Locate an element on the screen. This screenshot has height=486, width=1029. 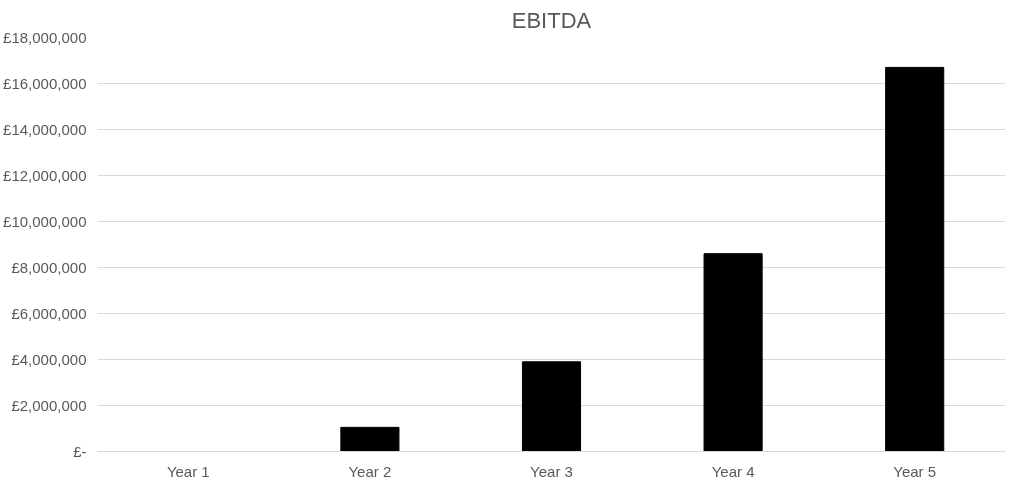
y-tick-label: £4,000,000 is located at coordinates (49, 359).